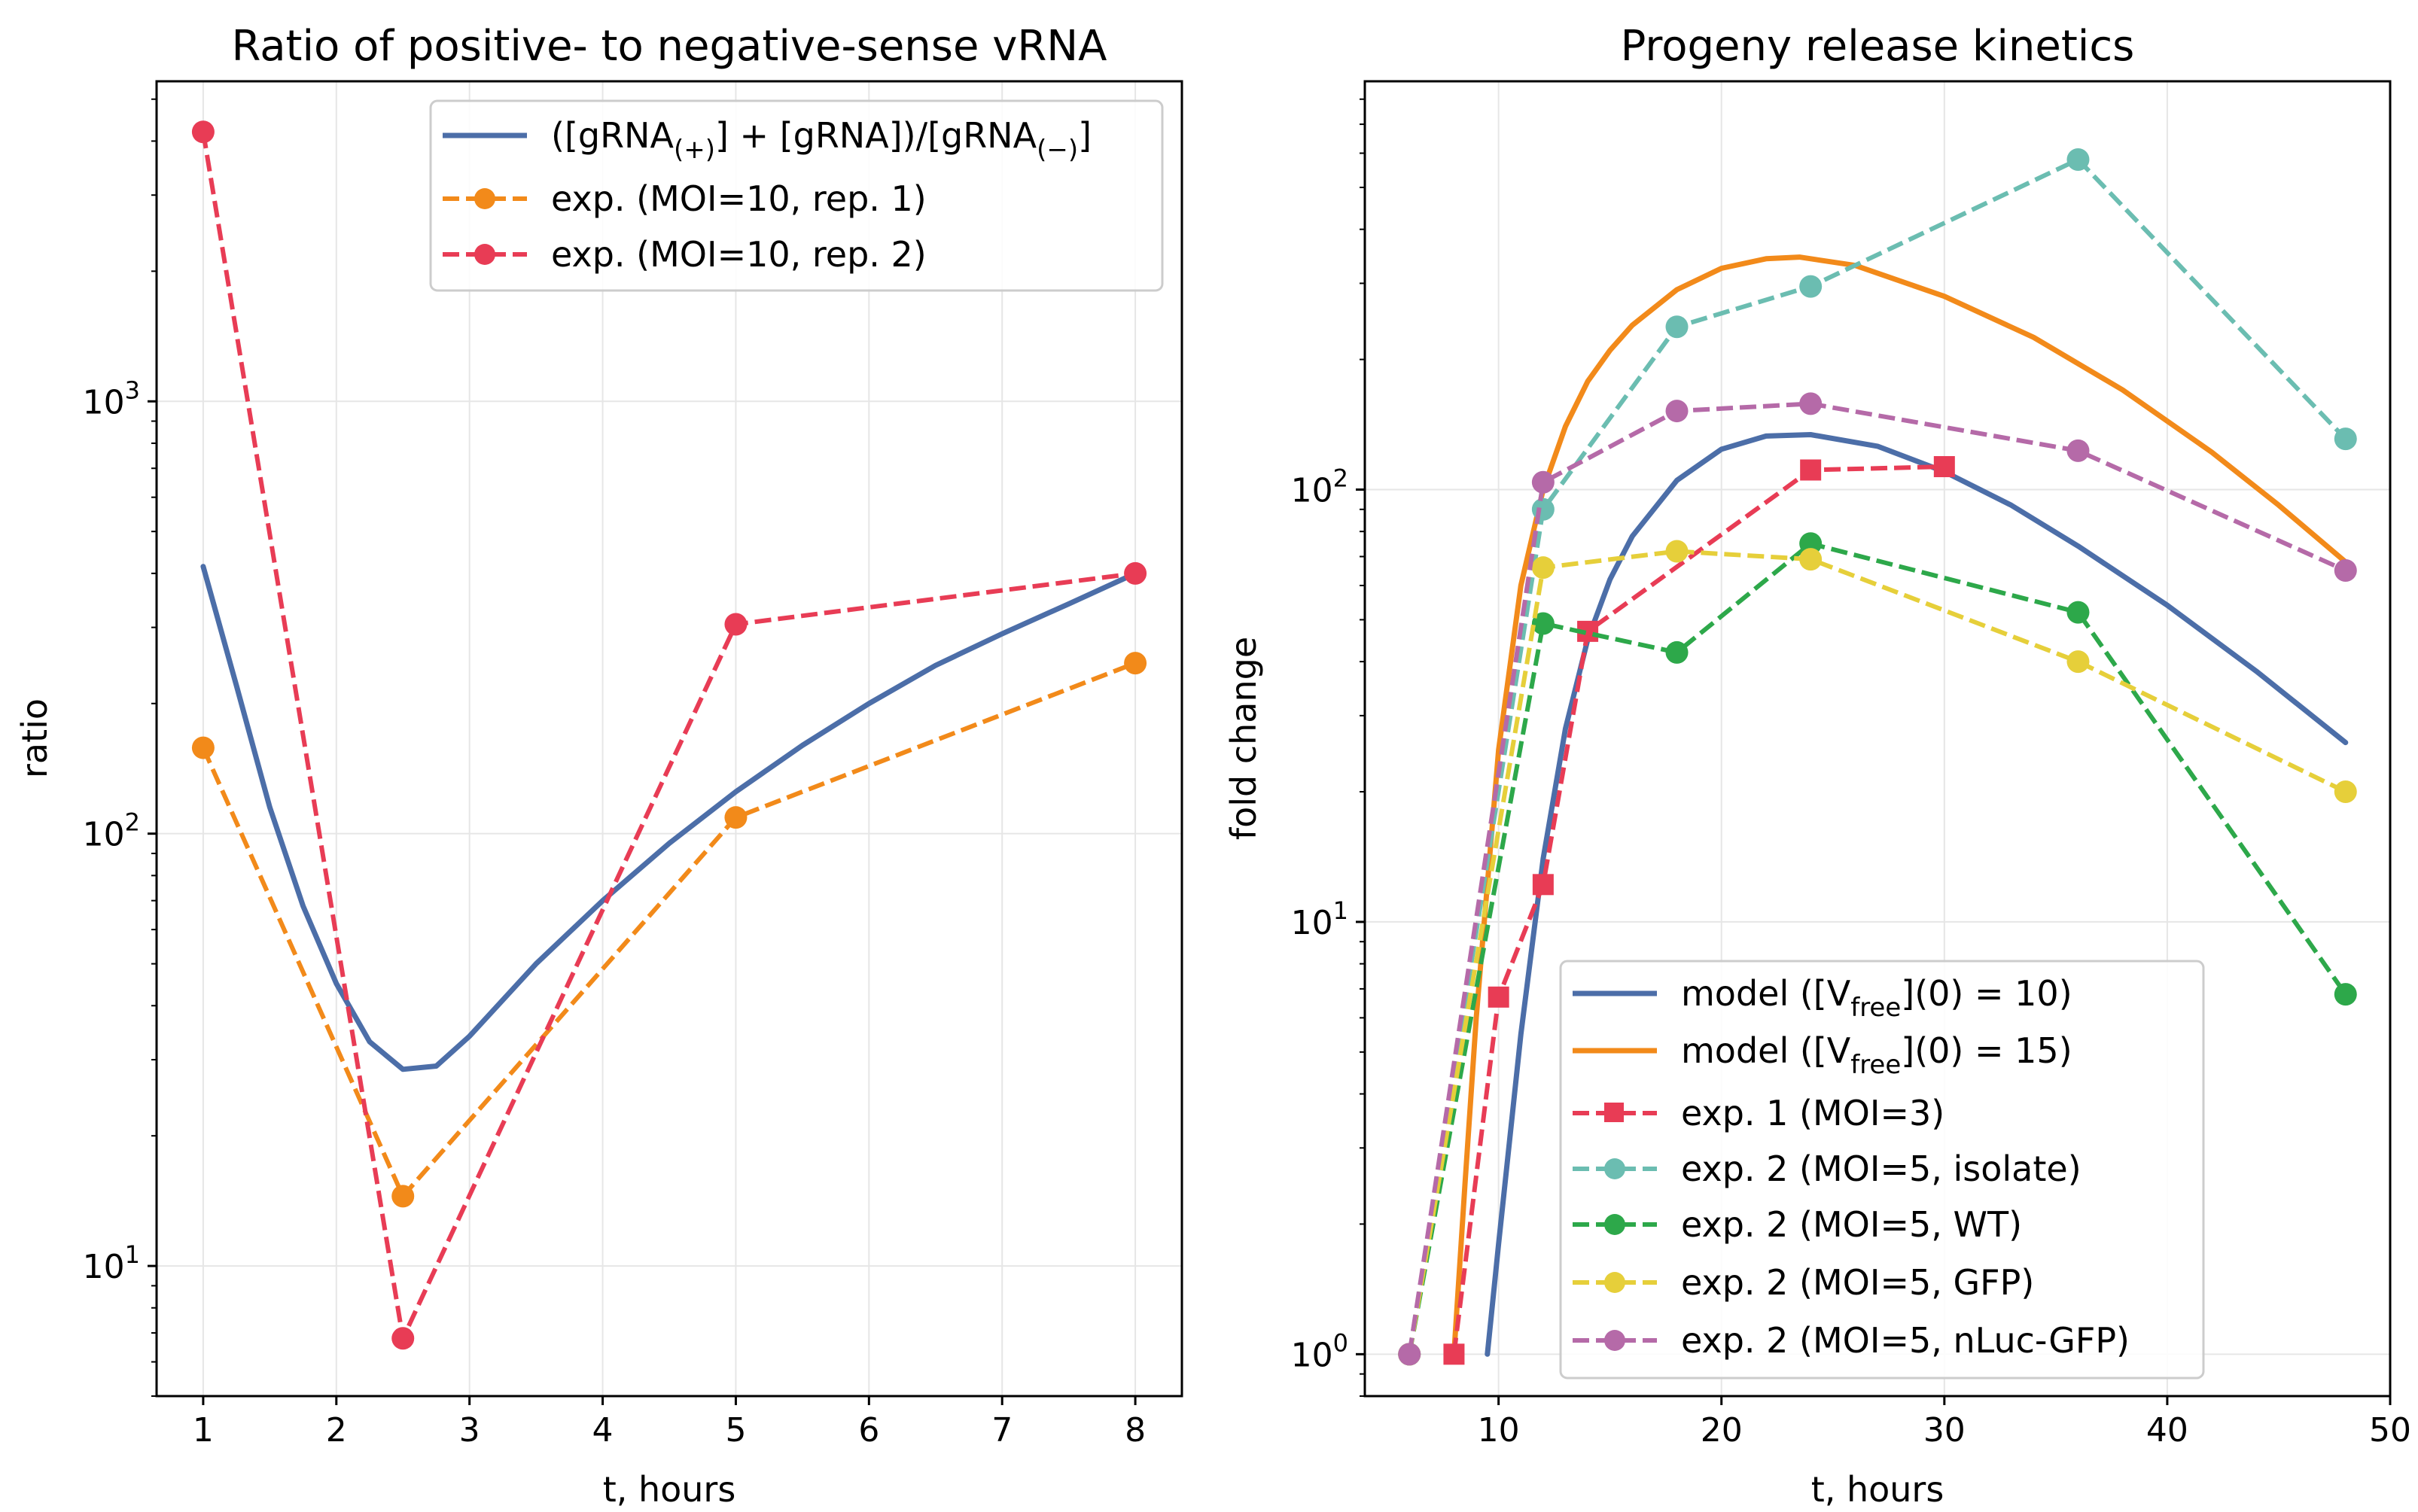 The image size is (2418, 1512). I want to click on ratio-y-tick-label: 10², so click(111, 831).